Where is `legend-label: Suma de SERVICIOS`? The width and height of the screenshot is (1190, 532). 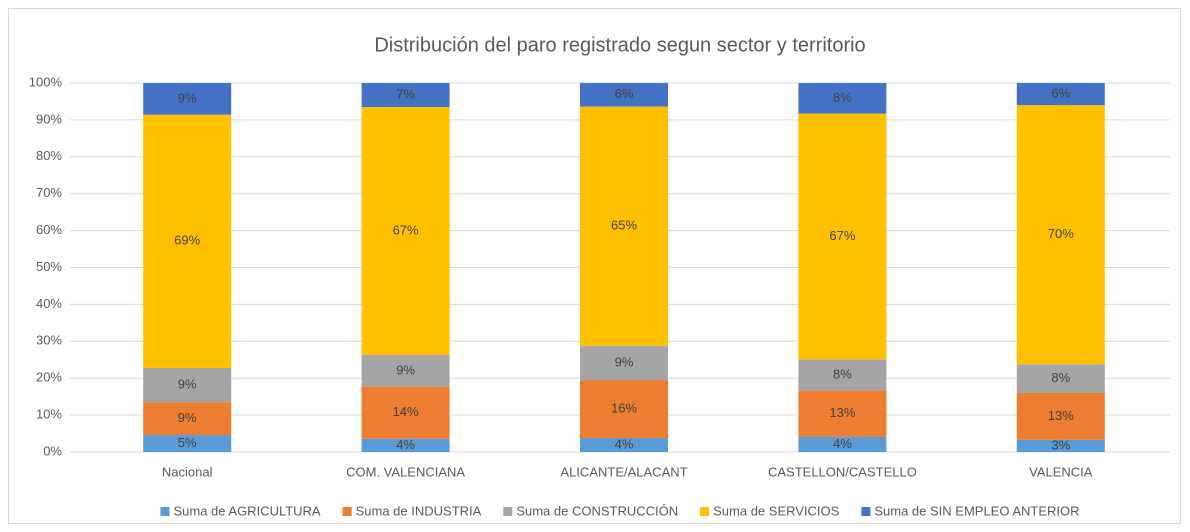 legend-label: Suma de SERVICIOS is located at coordinates (776, 510).